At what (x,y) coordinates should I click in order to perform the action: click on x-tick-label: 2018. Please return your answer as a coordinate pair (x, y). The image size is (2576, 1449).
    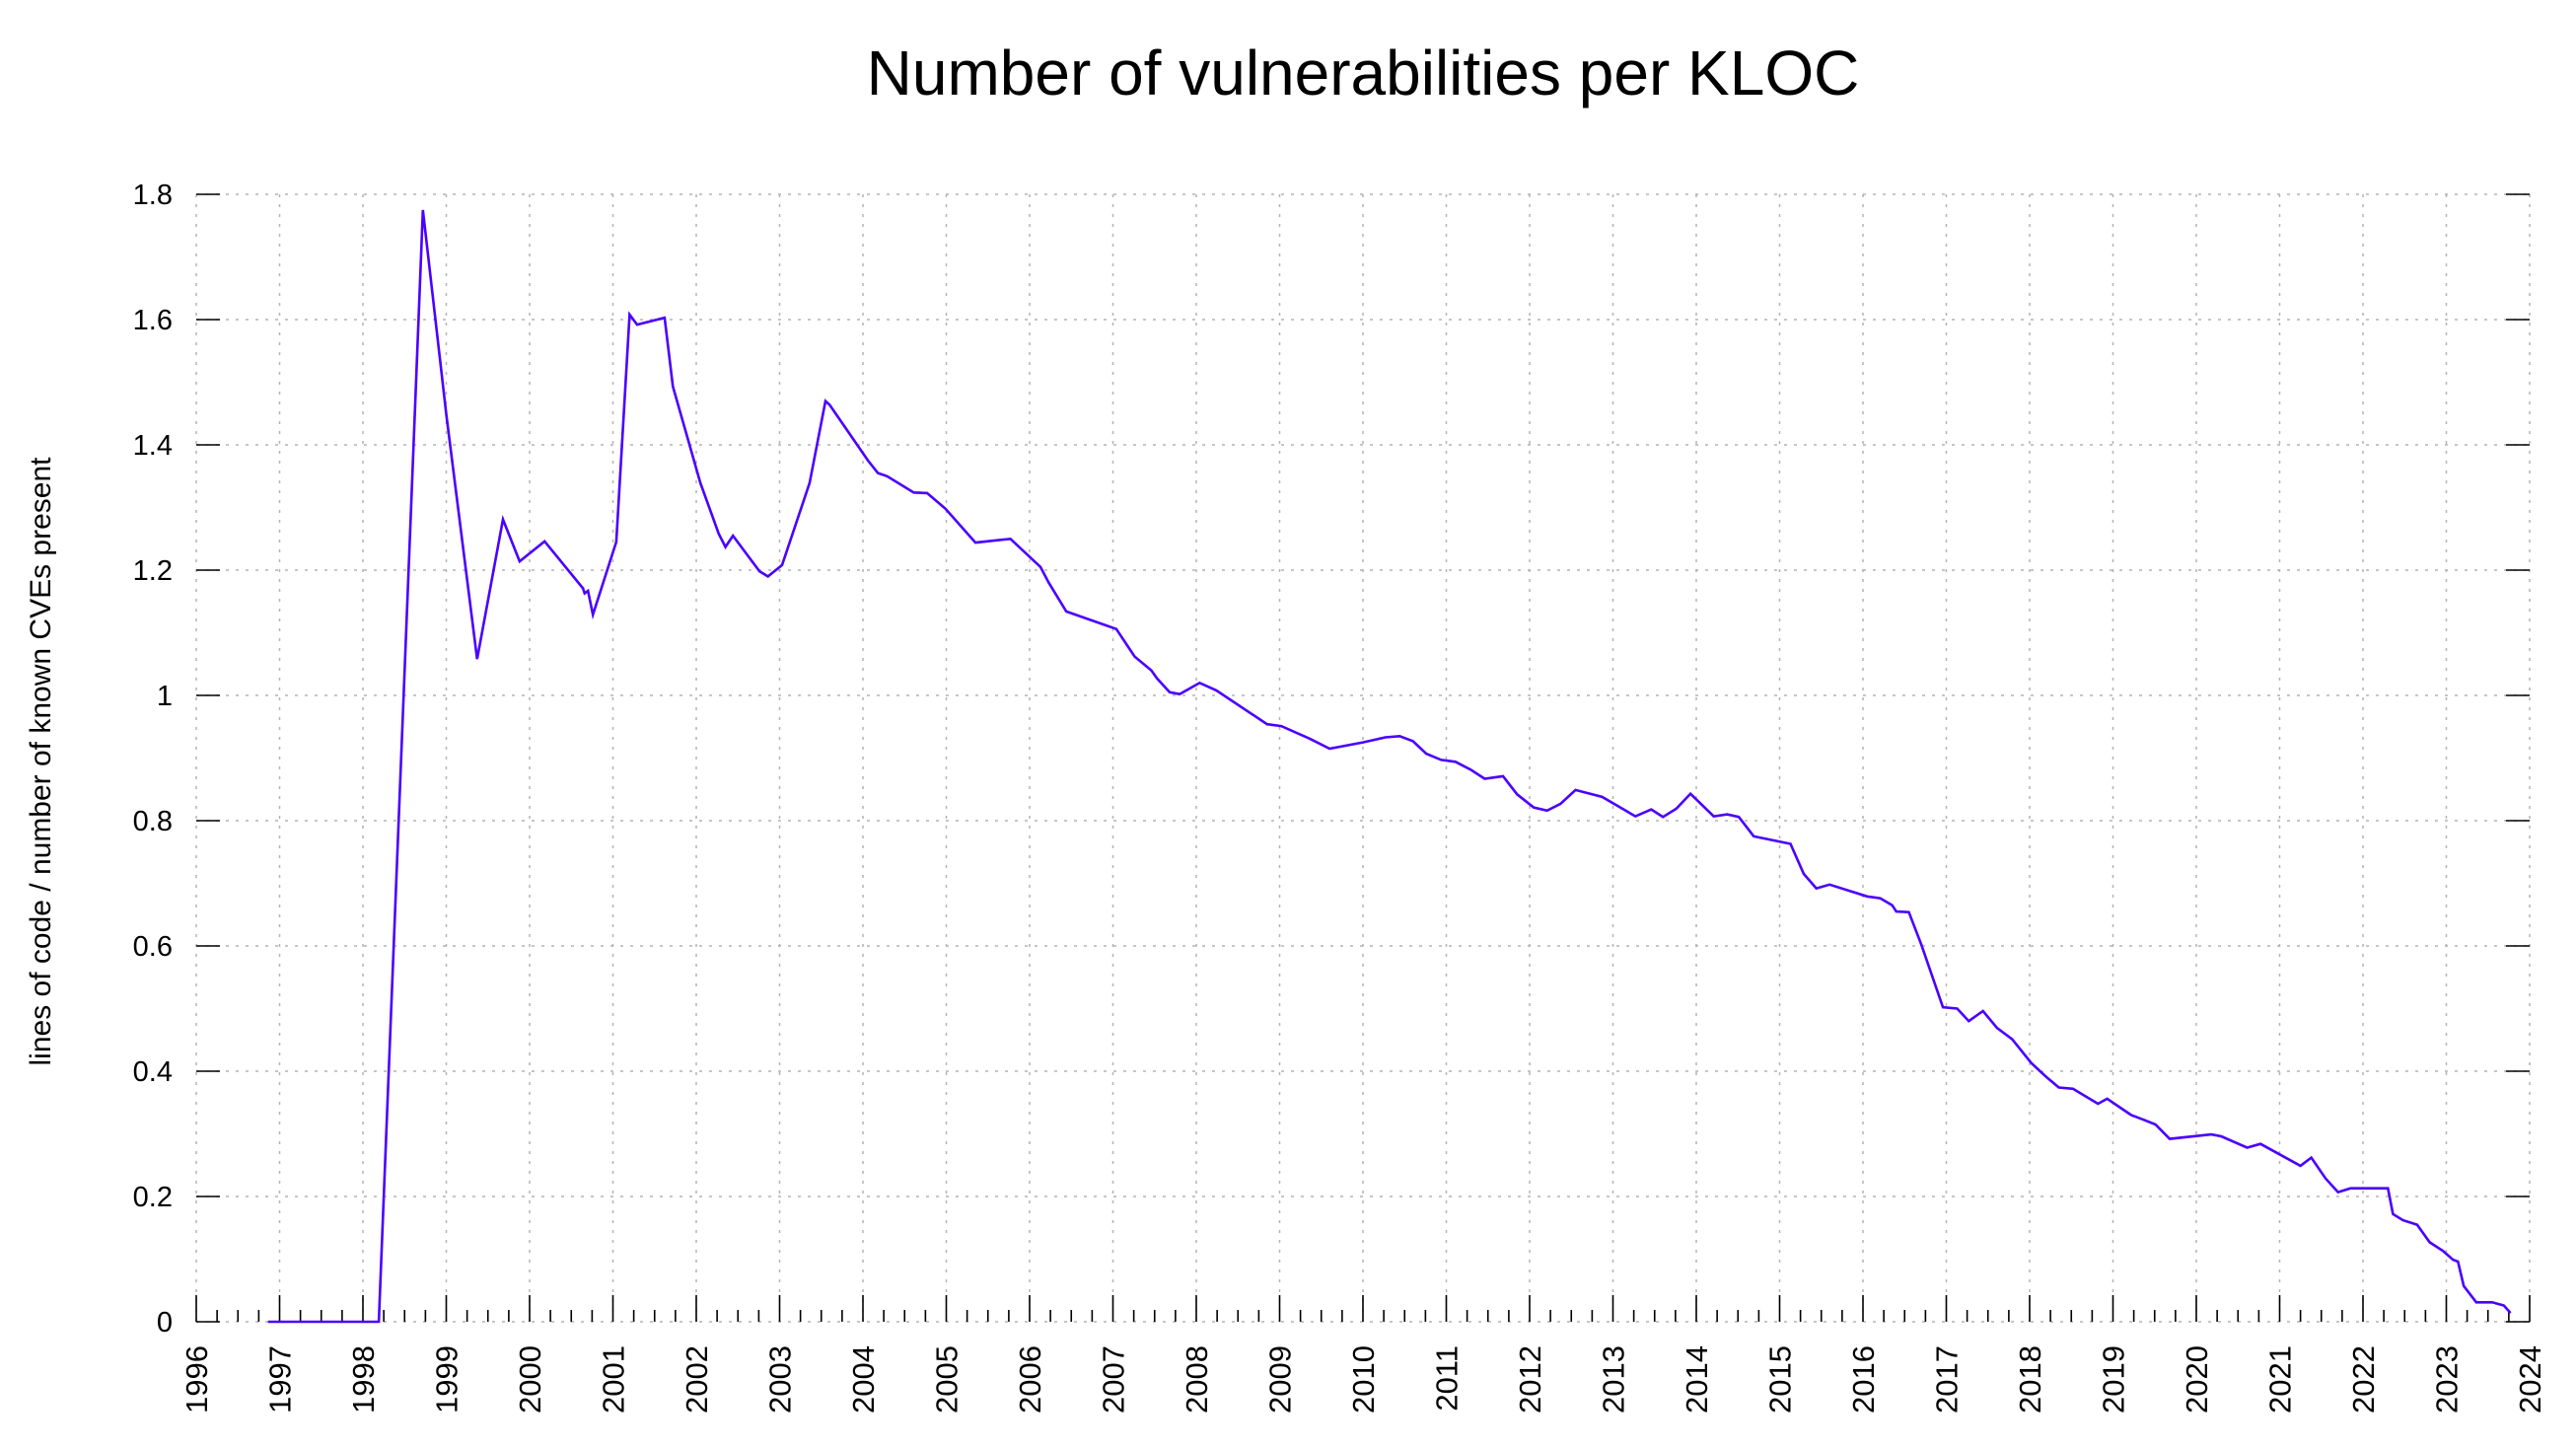
    Looking at the image, I should click on (2030, 1379).